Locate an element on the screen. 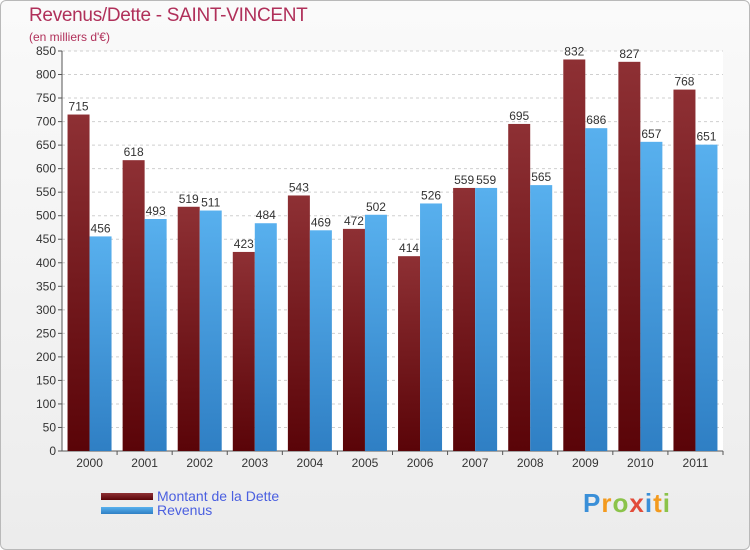 This screenshot has width=750, height=550. x-tick-label: 2002 is located at coordinates (199, 463).